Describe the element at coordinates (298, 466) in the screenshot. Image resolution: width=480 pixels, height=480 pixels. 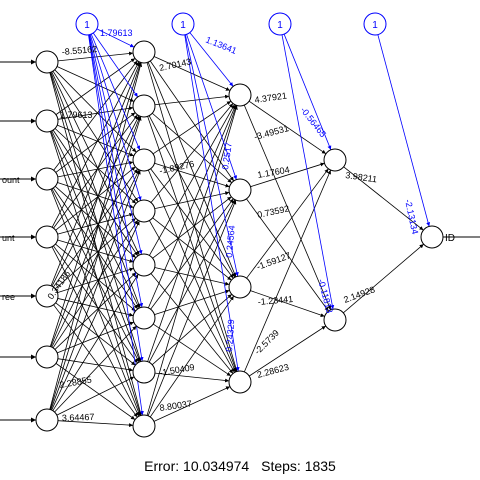
I see `steps-label: Steps: 1835` at that location.